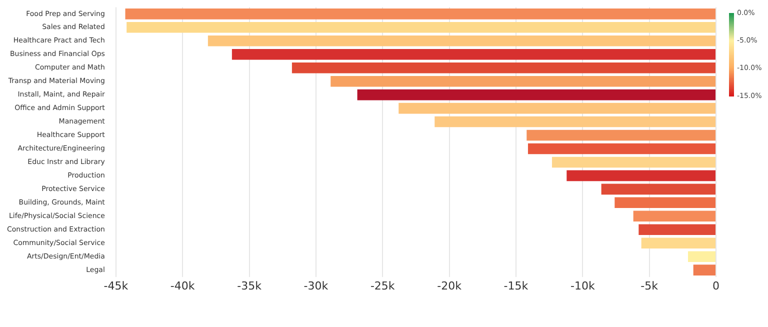 Image resolution: width=768 pixels, height=327 pixels. What do you see at coordinates (449, 285) in the screenshot?
I see `x-tick-label: -20k` at bounding box center [449, 285].